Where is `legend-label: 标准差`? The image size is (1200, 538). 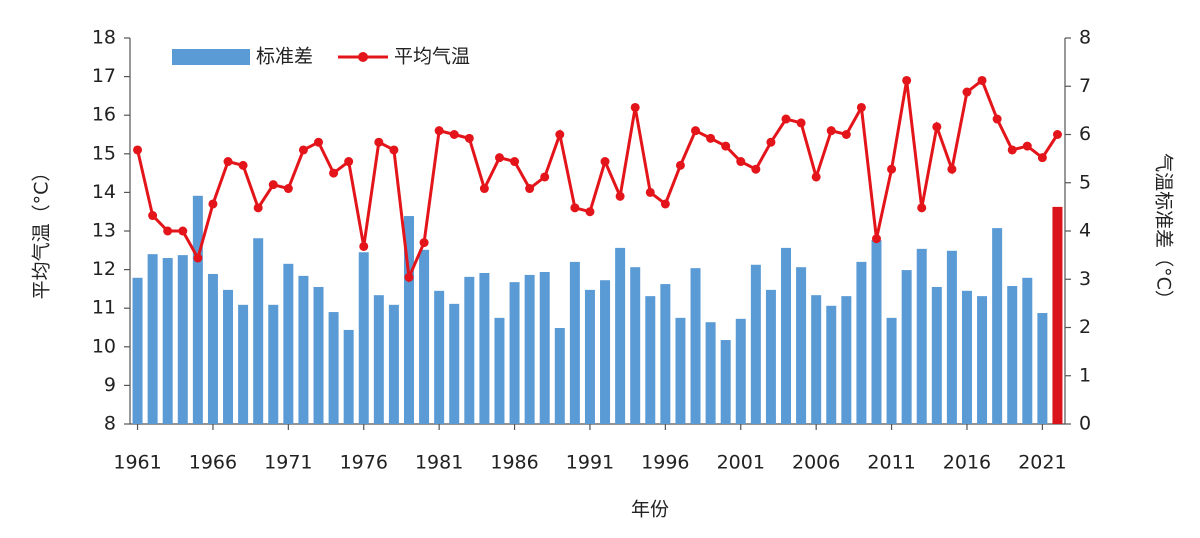
legend-label: 标准差 is located at coordinates (284, 57).